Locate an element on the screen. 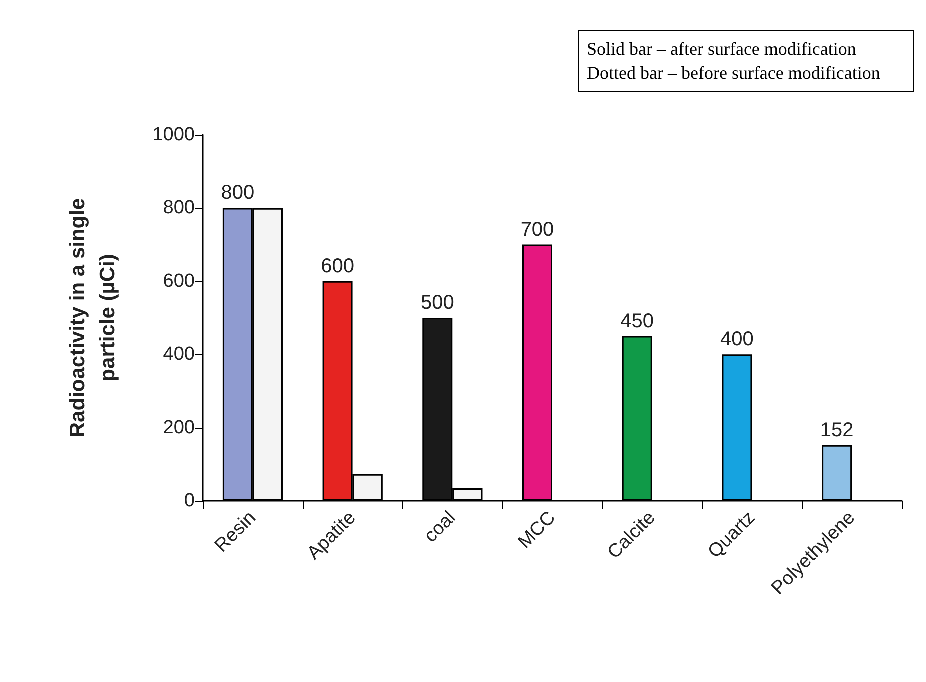  x-tick-label: coal is located at coordinates (440, 528).